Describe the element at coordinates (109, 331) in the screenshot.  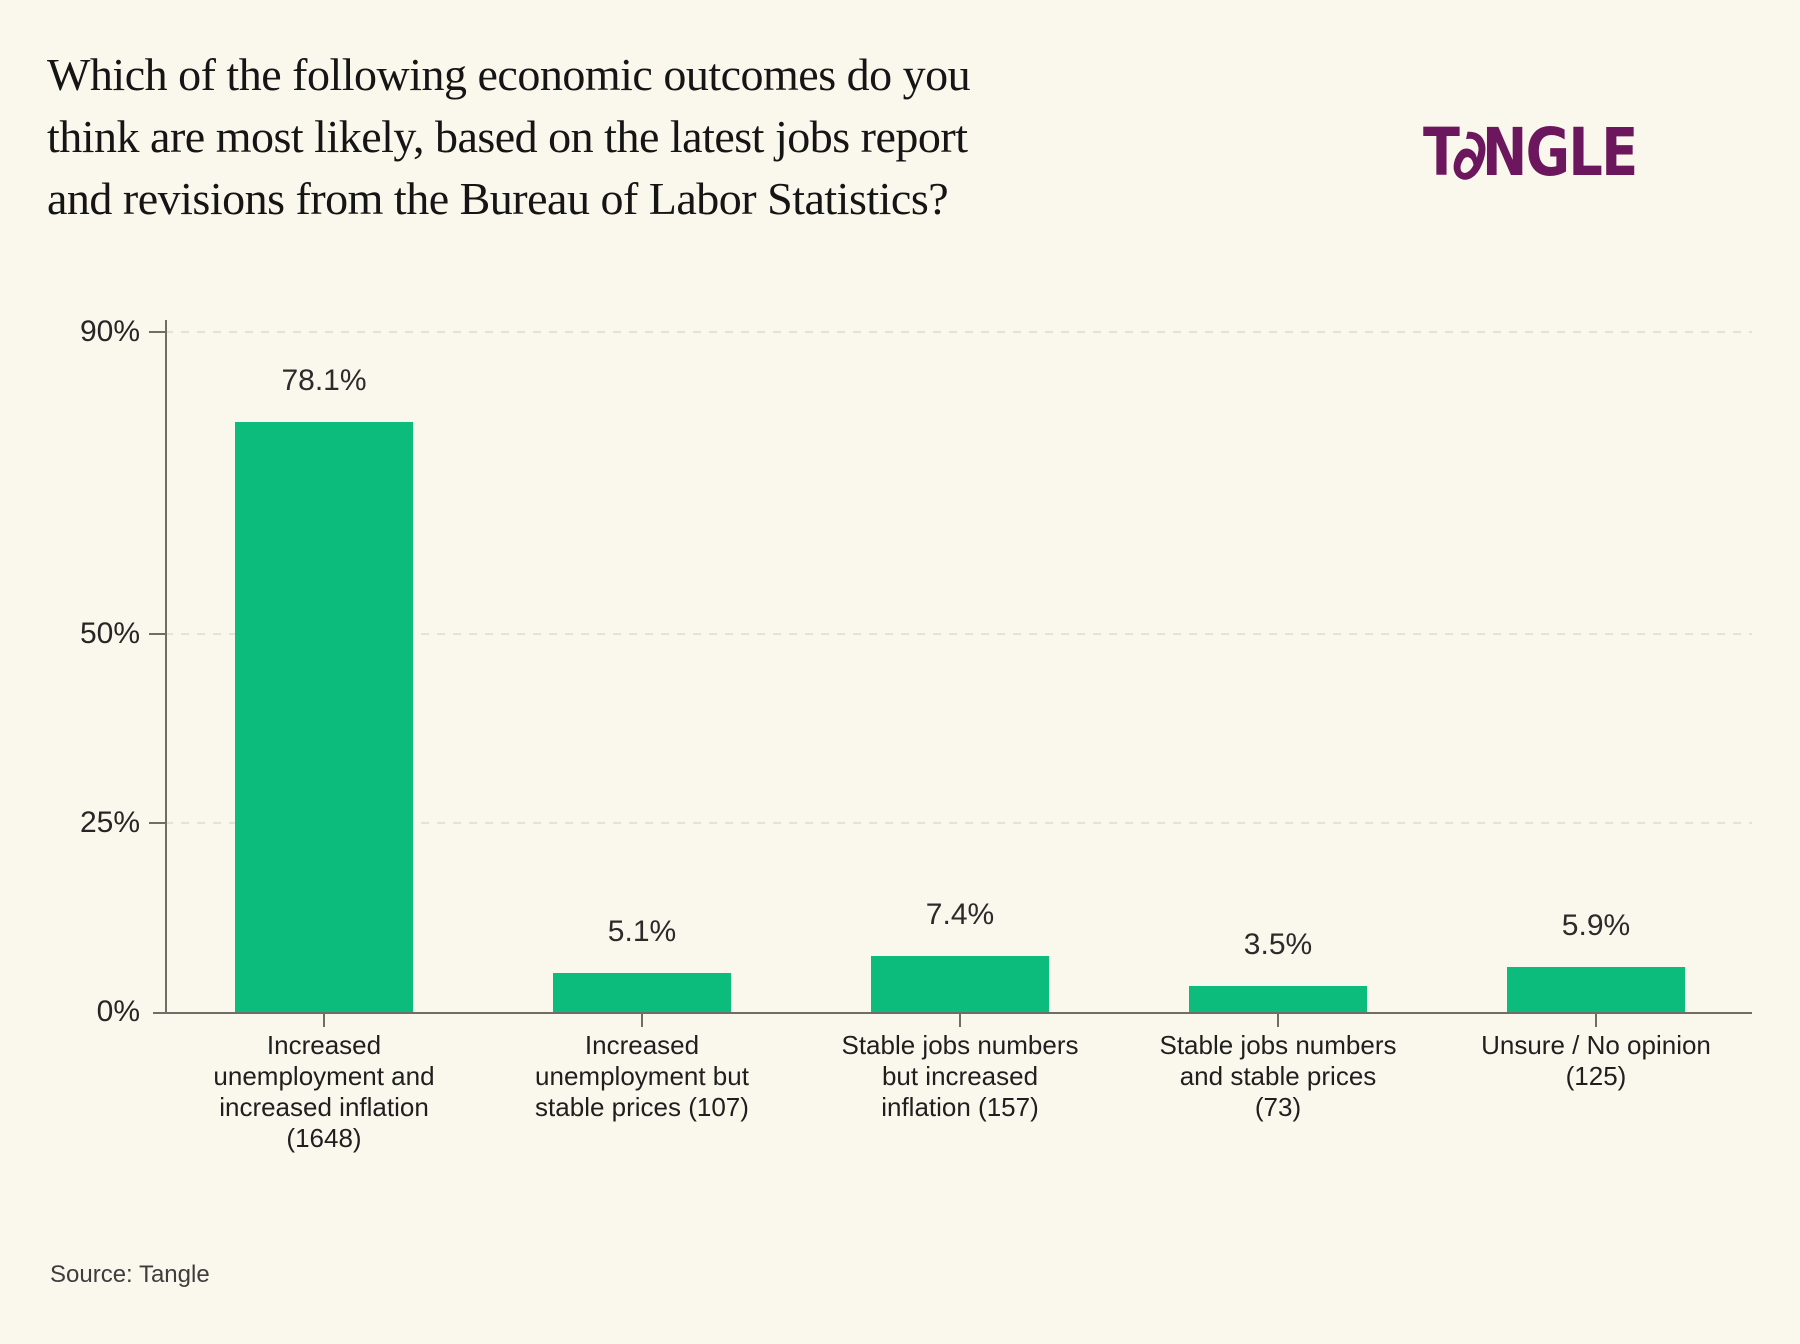
I see `y-tick-label-90: 90%` at that location.